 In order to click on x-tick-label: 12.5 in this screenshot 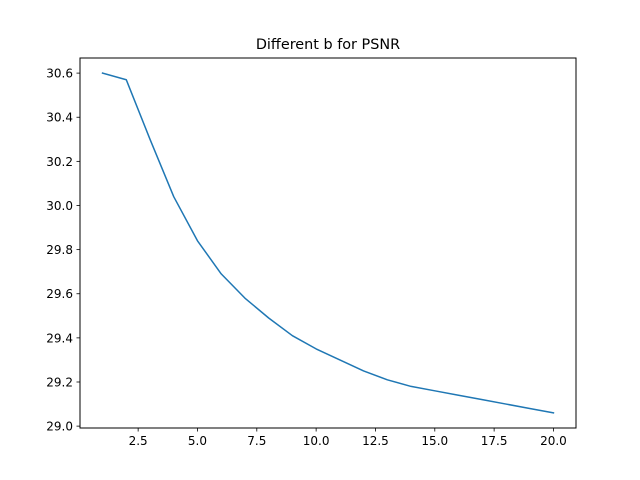, I will do `click(375, 441)`.